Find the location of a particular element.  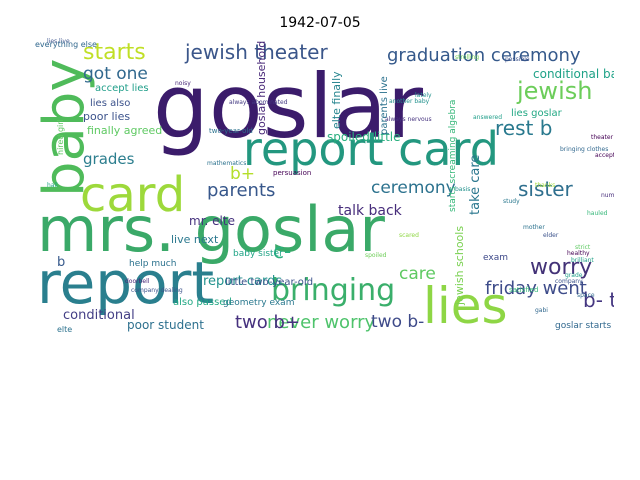

word-baby-sister: baby sister is located at coordinates (258, 254).